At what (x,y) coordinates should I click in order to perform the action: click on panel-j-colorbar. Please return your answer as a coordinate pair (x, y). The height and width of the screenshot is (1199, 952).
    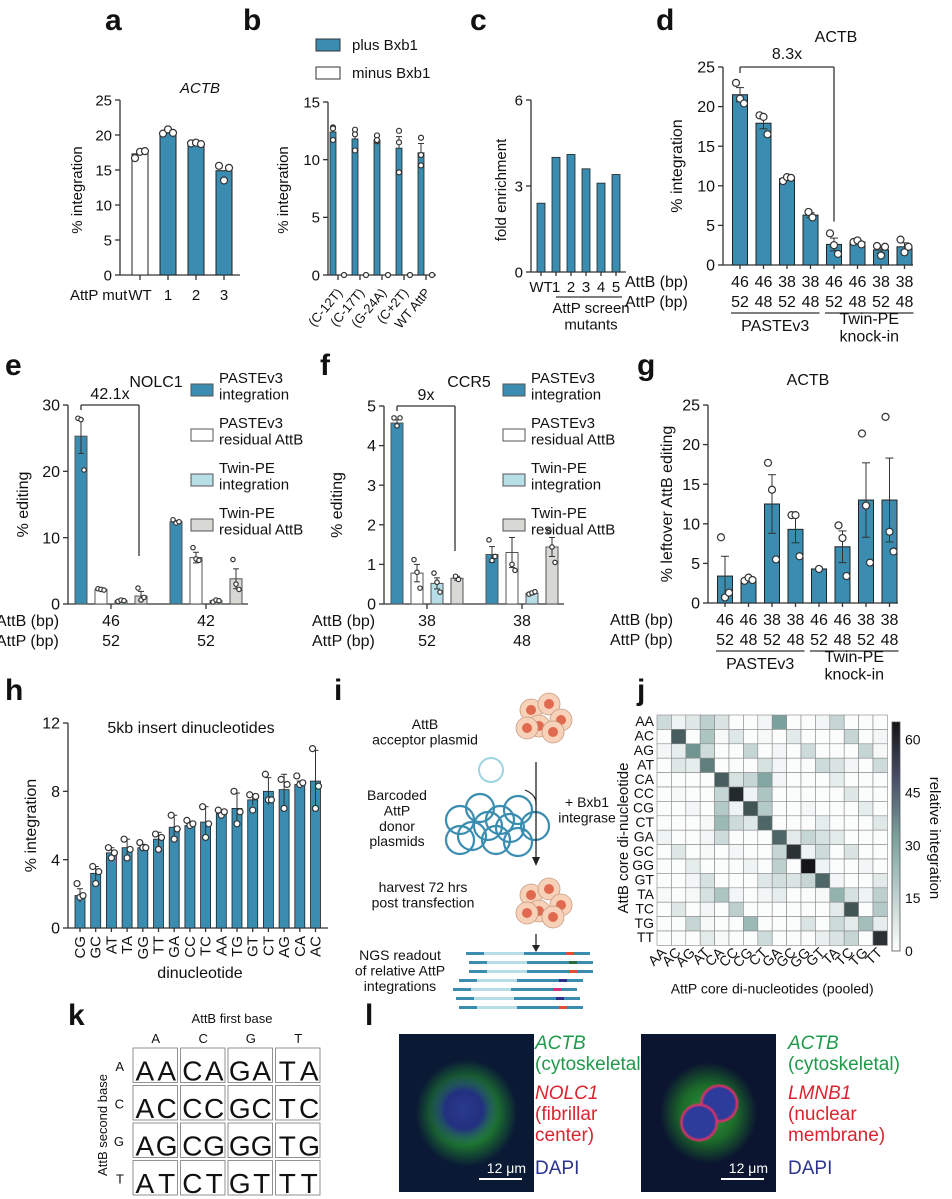
    Looking at the image, I should click on (896, 836).